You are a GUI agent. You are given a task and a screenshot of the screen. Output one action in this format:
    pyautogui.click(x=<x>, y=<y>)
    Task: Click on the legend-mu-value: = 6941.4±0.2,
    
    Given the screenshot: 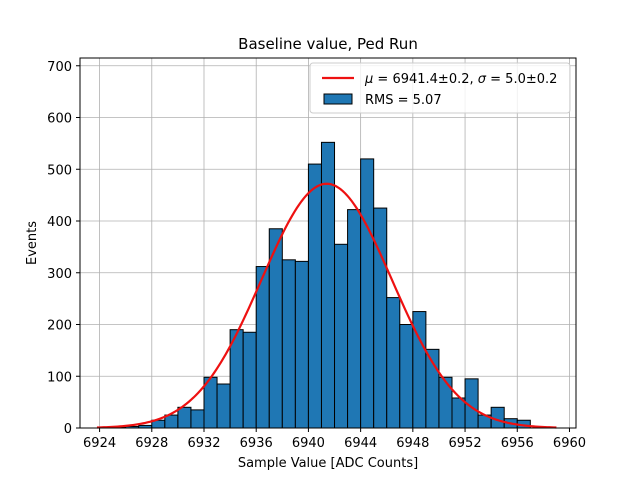 What is the action you would take?
    pyautogui.click(x=425, y=79)
    